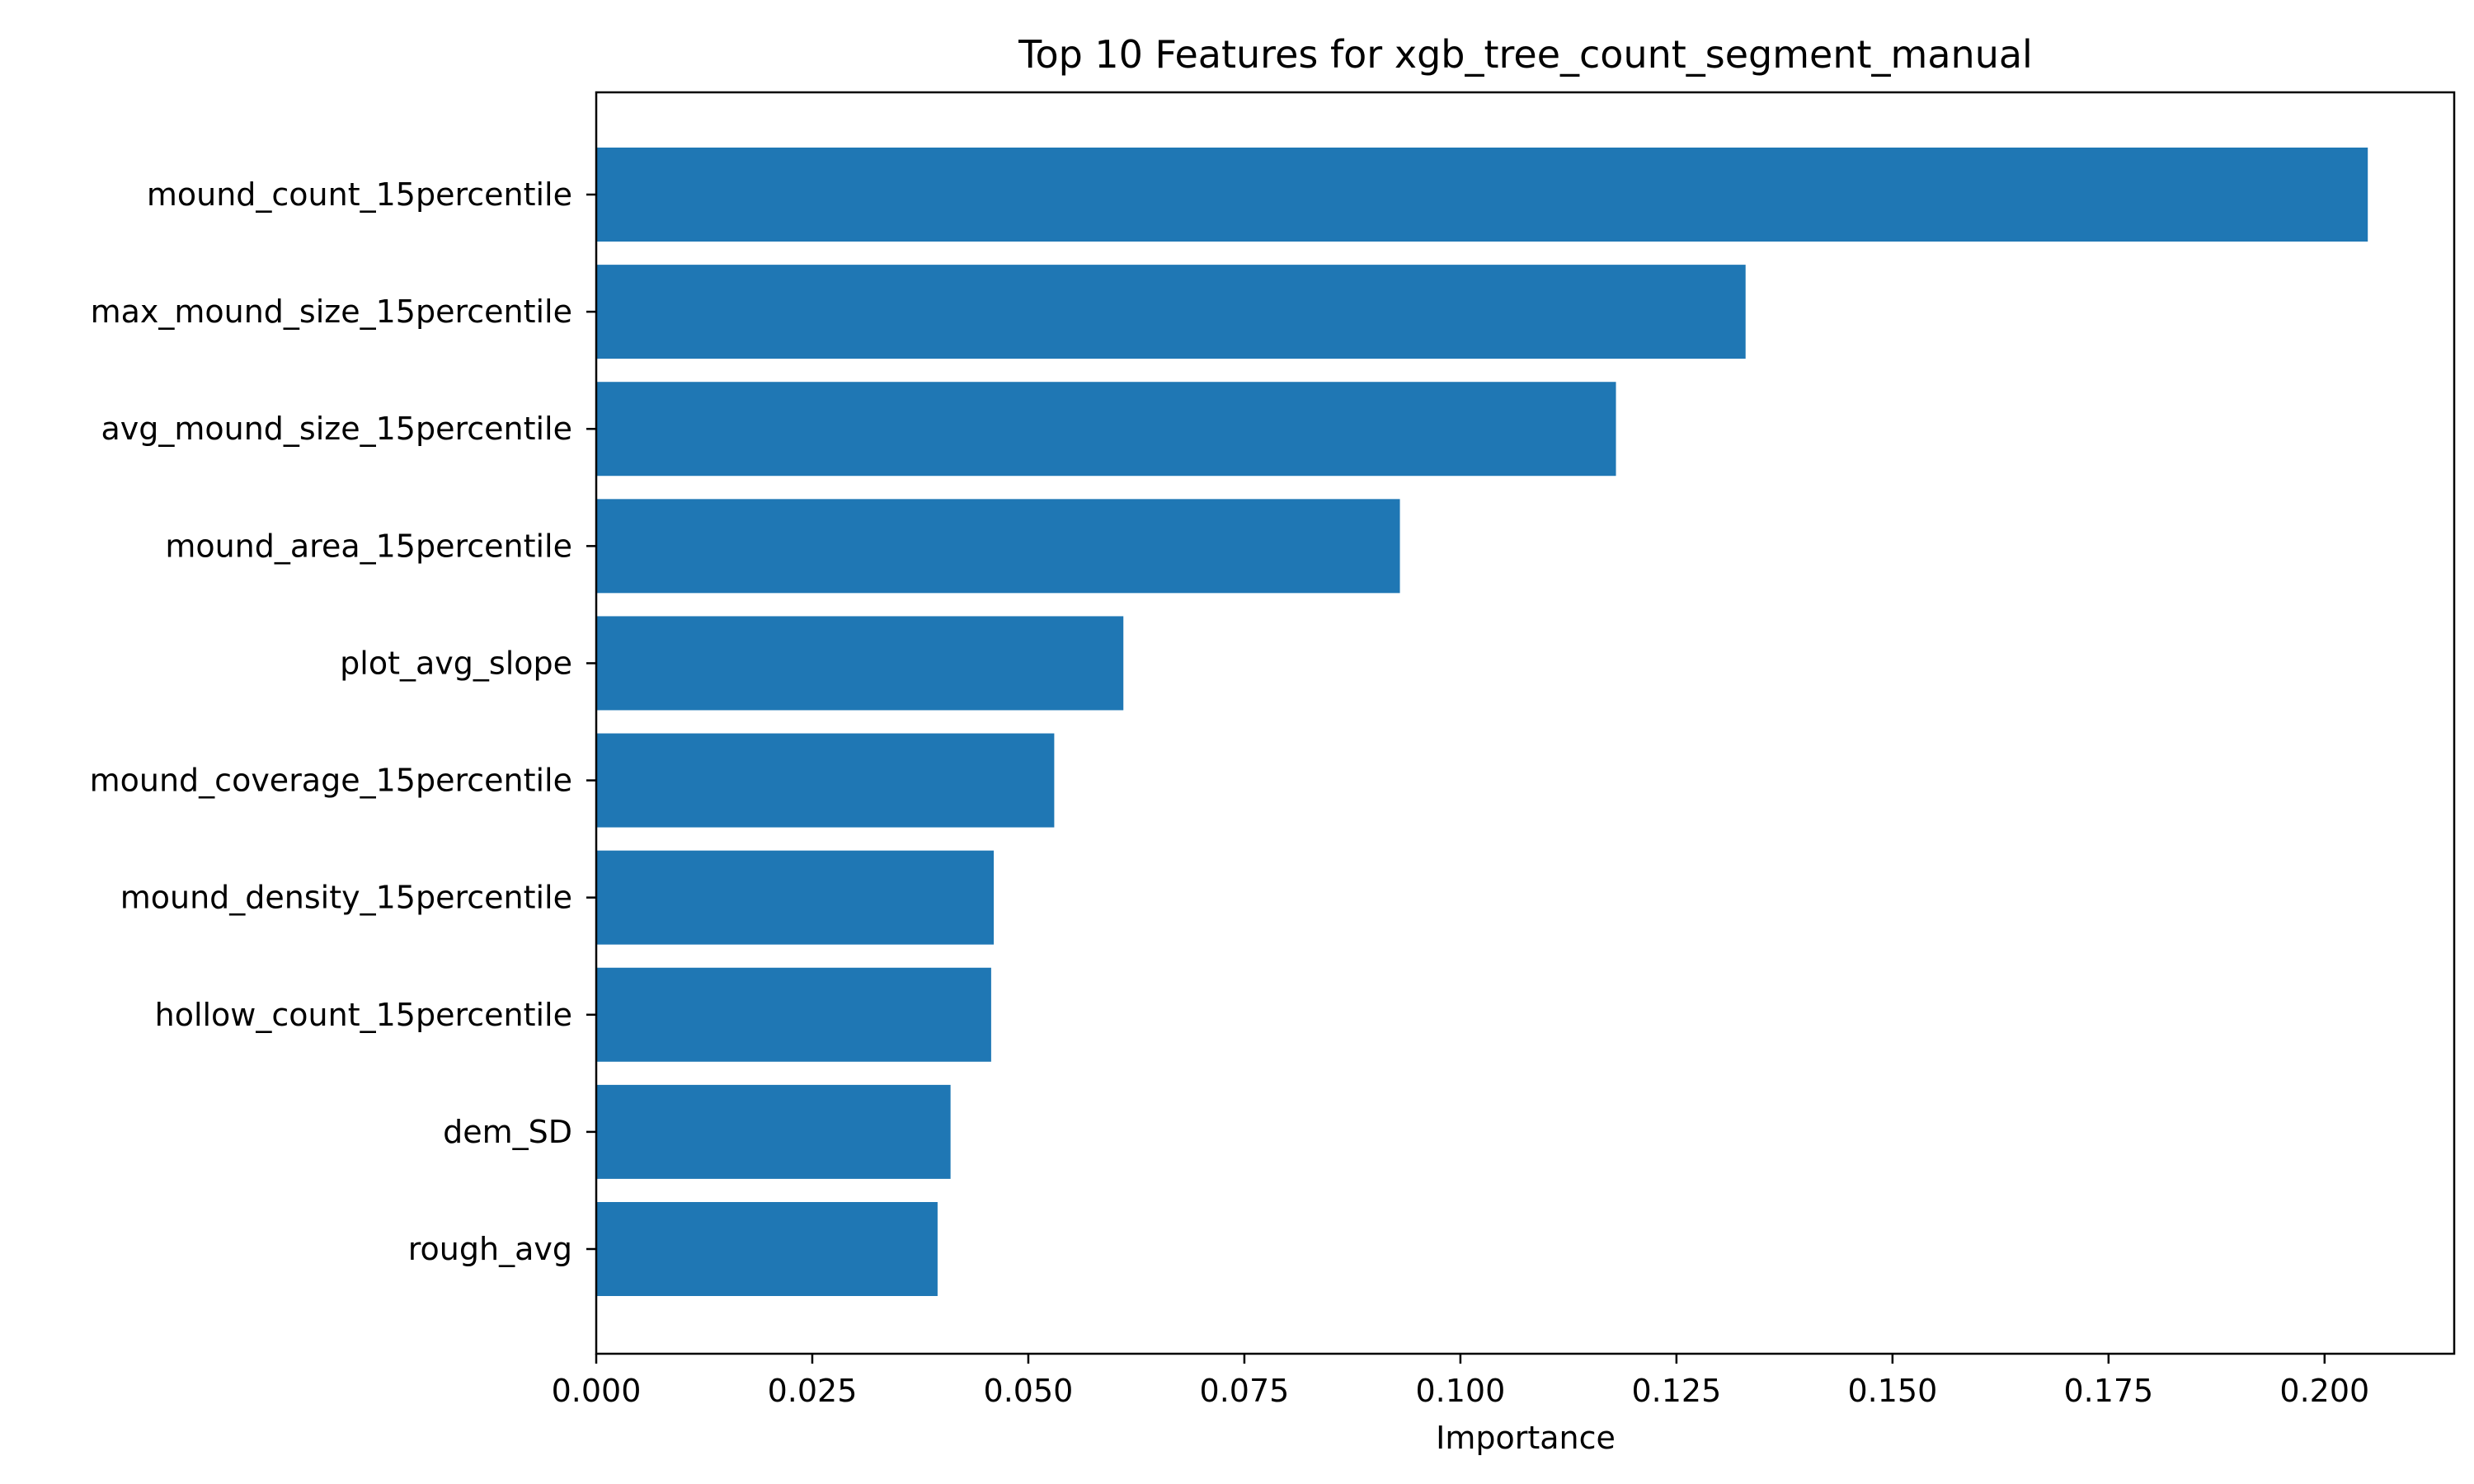  I want to click on bar-rough-avg, so click(767, 1249).